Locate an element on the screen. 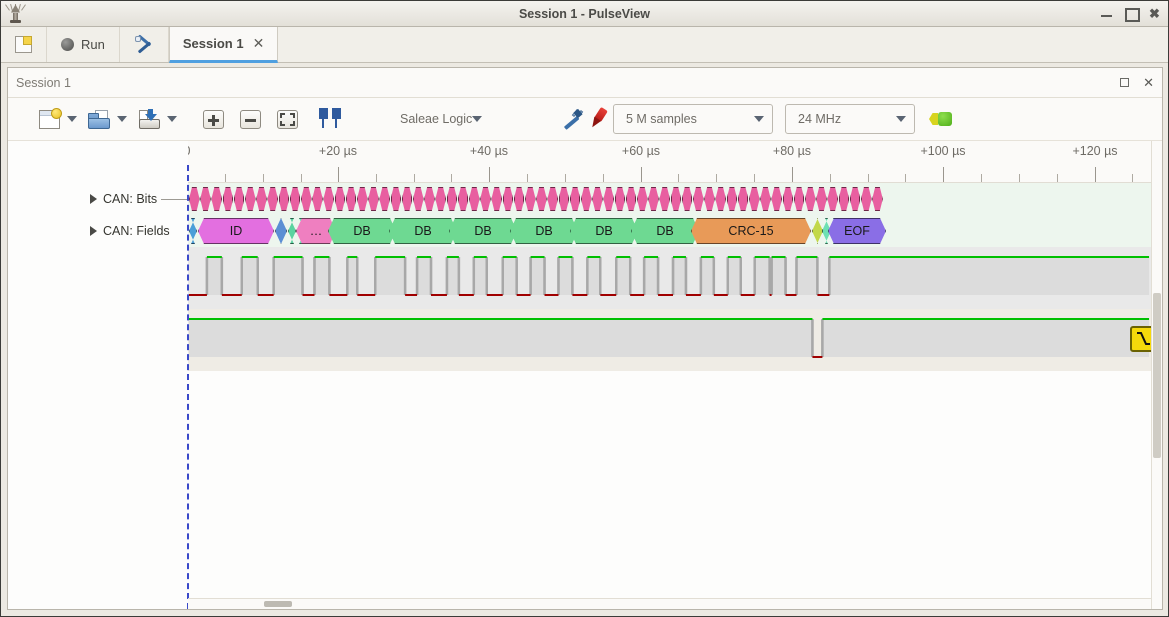 This screenshot has width=1169, height=617. maximize-button is located at coordinates (1132, 15).